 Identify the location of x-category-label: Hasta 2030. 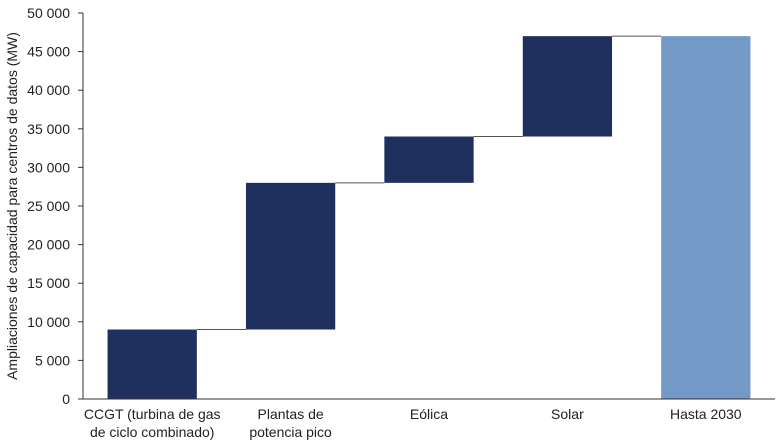
(706, 414).